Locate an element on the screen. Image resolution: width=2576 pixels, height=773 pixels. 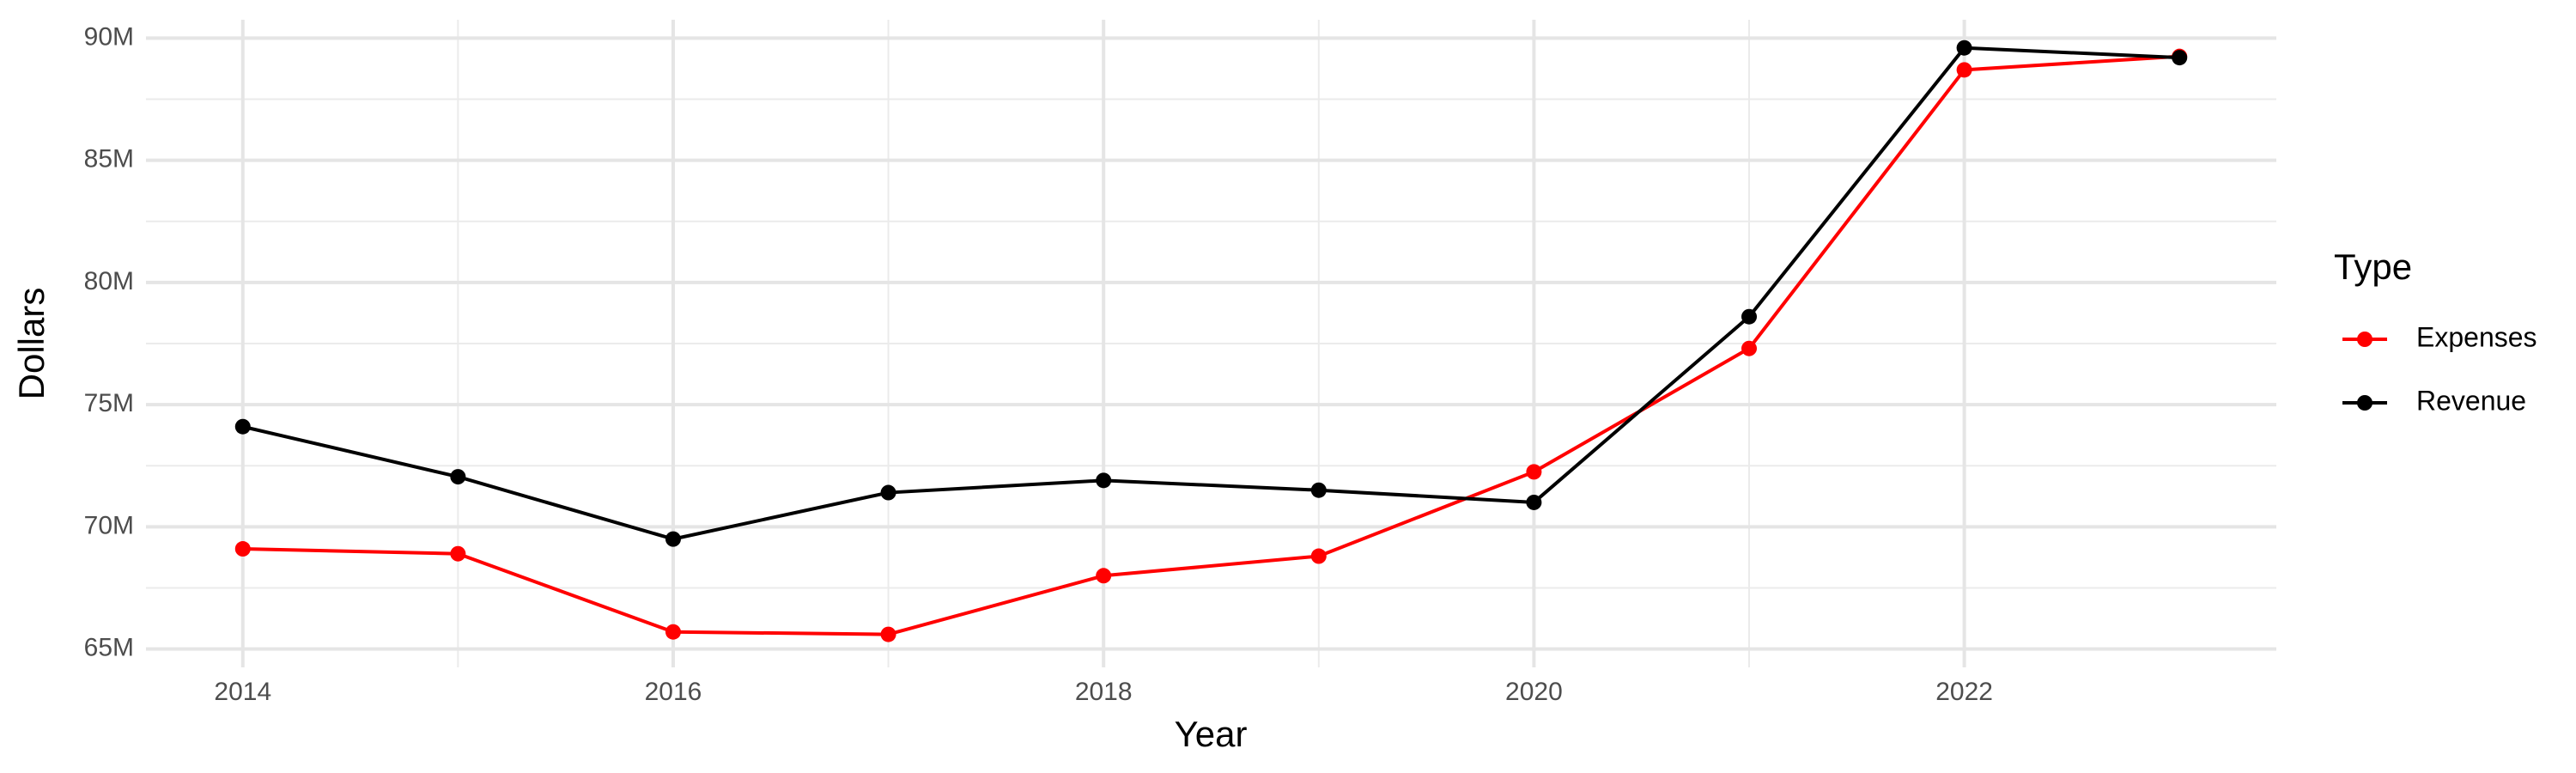
x-axis-title: Year is located at coordinates (1211, 734).